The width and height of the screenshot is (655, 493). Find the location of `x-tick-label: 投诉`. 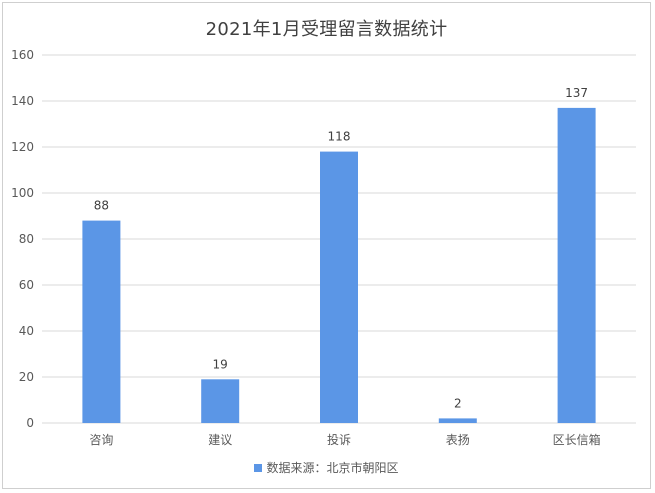

x-tick-label: 投诉 is located at coordinates (339, 439).